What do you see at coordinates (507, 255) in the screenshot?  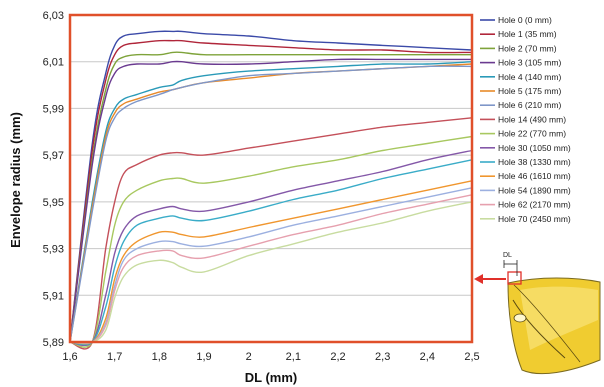 I see `dl-label: DL` at bounding box center [507, 255].